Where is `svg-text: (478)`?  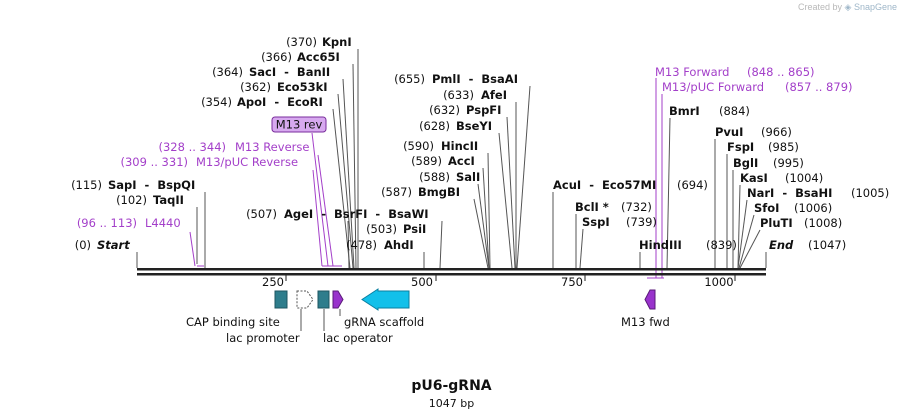
svg-text: (478) is located at coordinates (361, 245).